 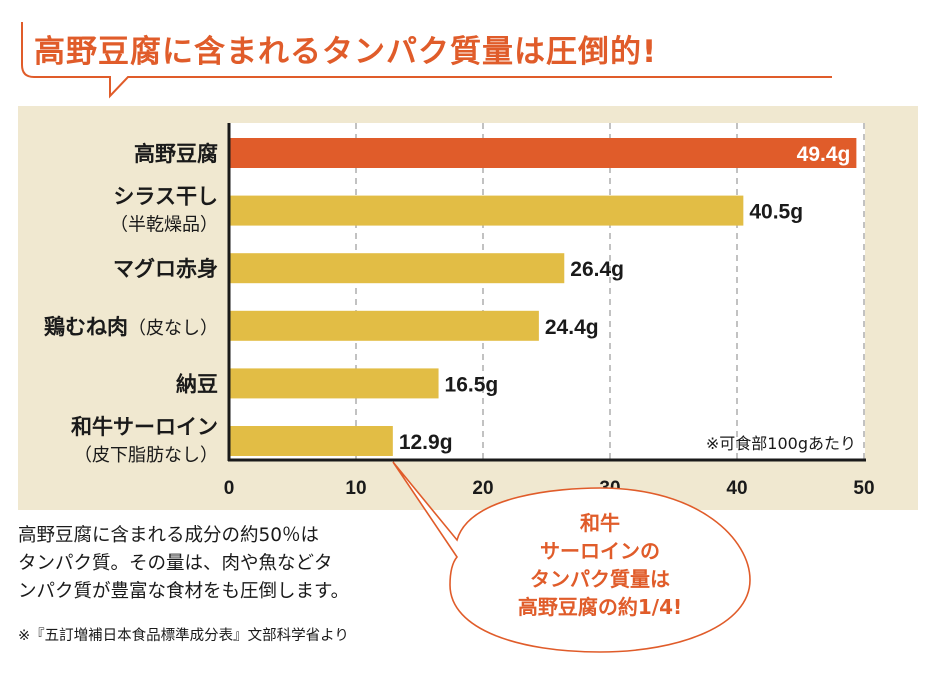 I want to click on category-label: マグロ赤身, so click(x=165, y=269).